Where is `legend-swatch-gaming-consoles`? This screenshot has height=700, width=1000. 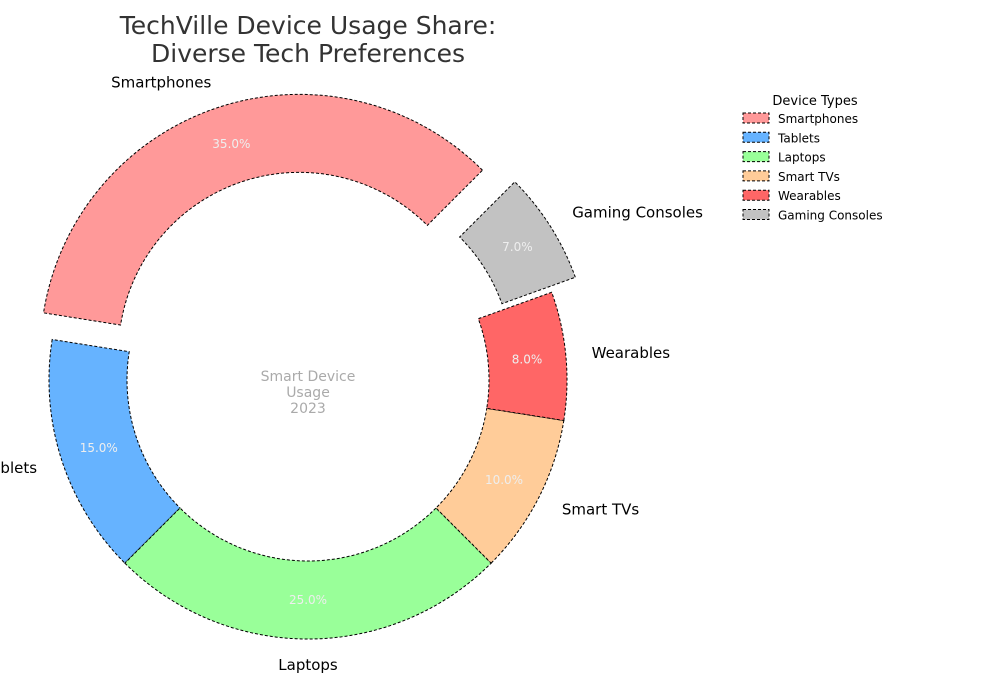 legend-swatch-gaming-consoles is located at coordinates (756, 214).